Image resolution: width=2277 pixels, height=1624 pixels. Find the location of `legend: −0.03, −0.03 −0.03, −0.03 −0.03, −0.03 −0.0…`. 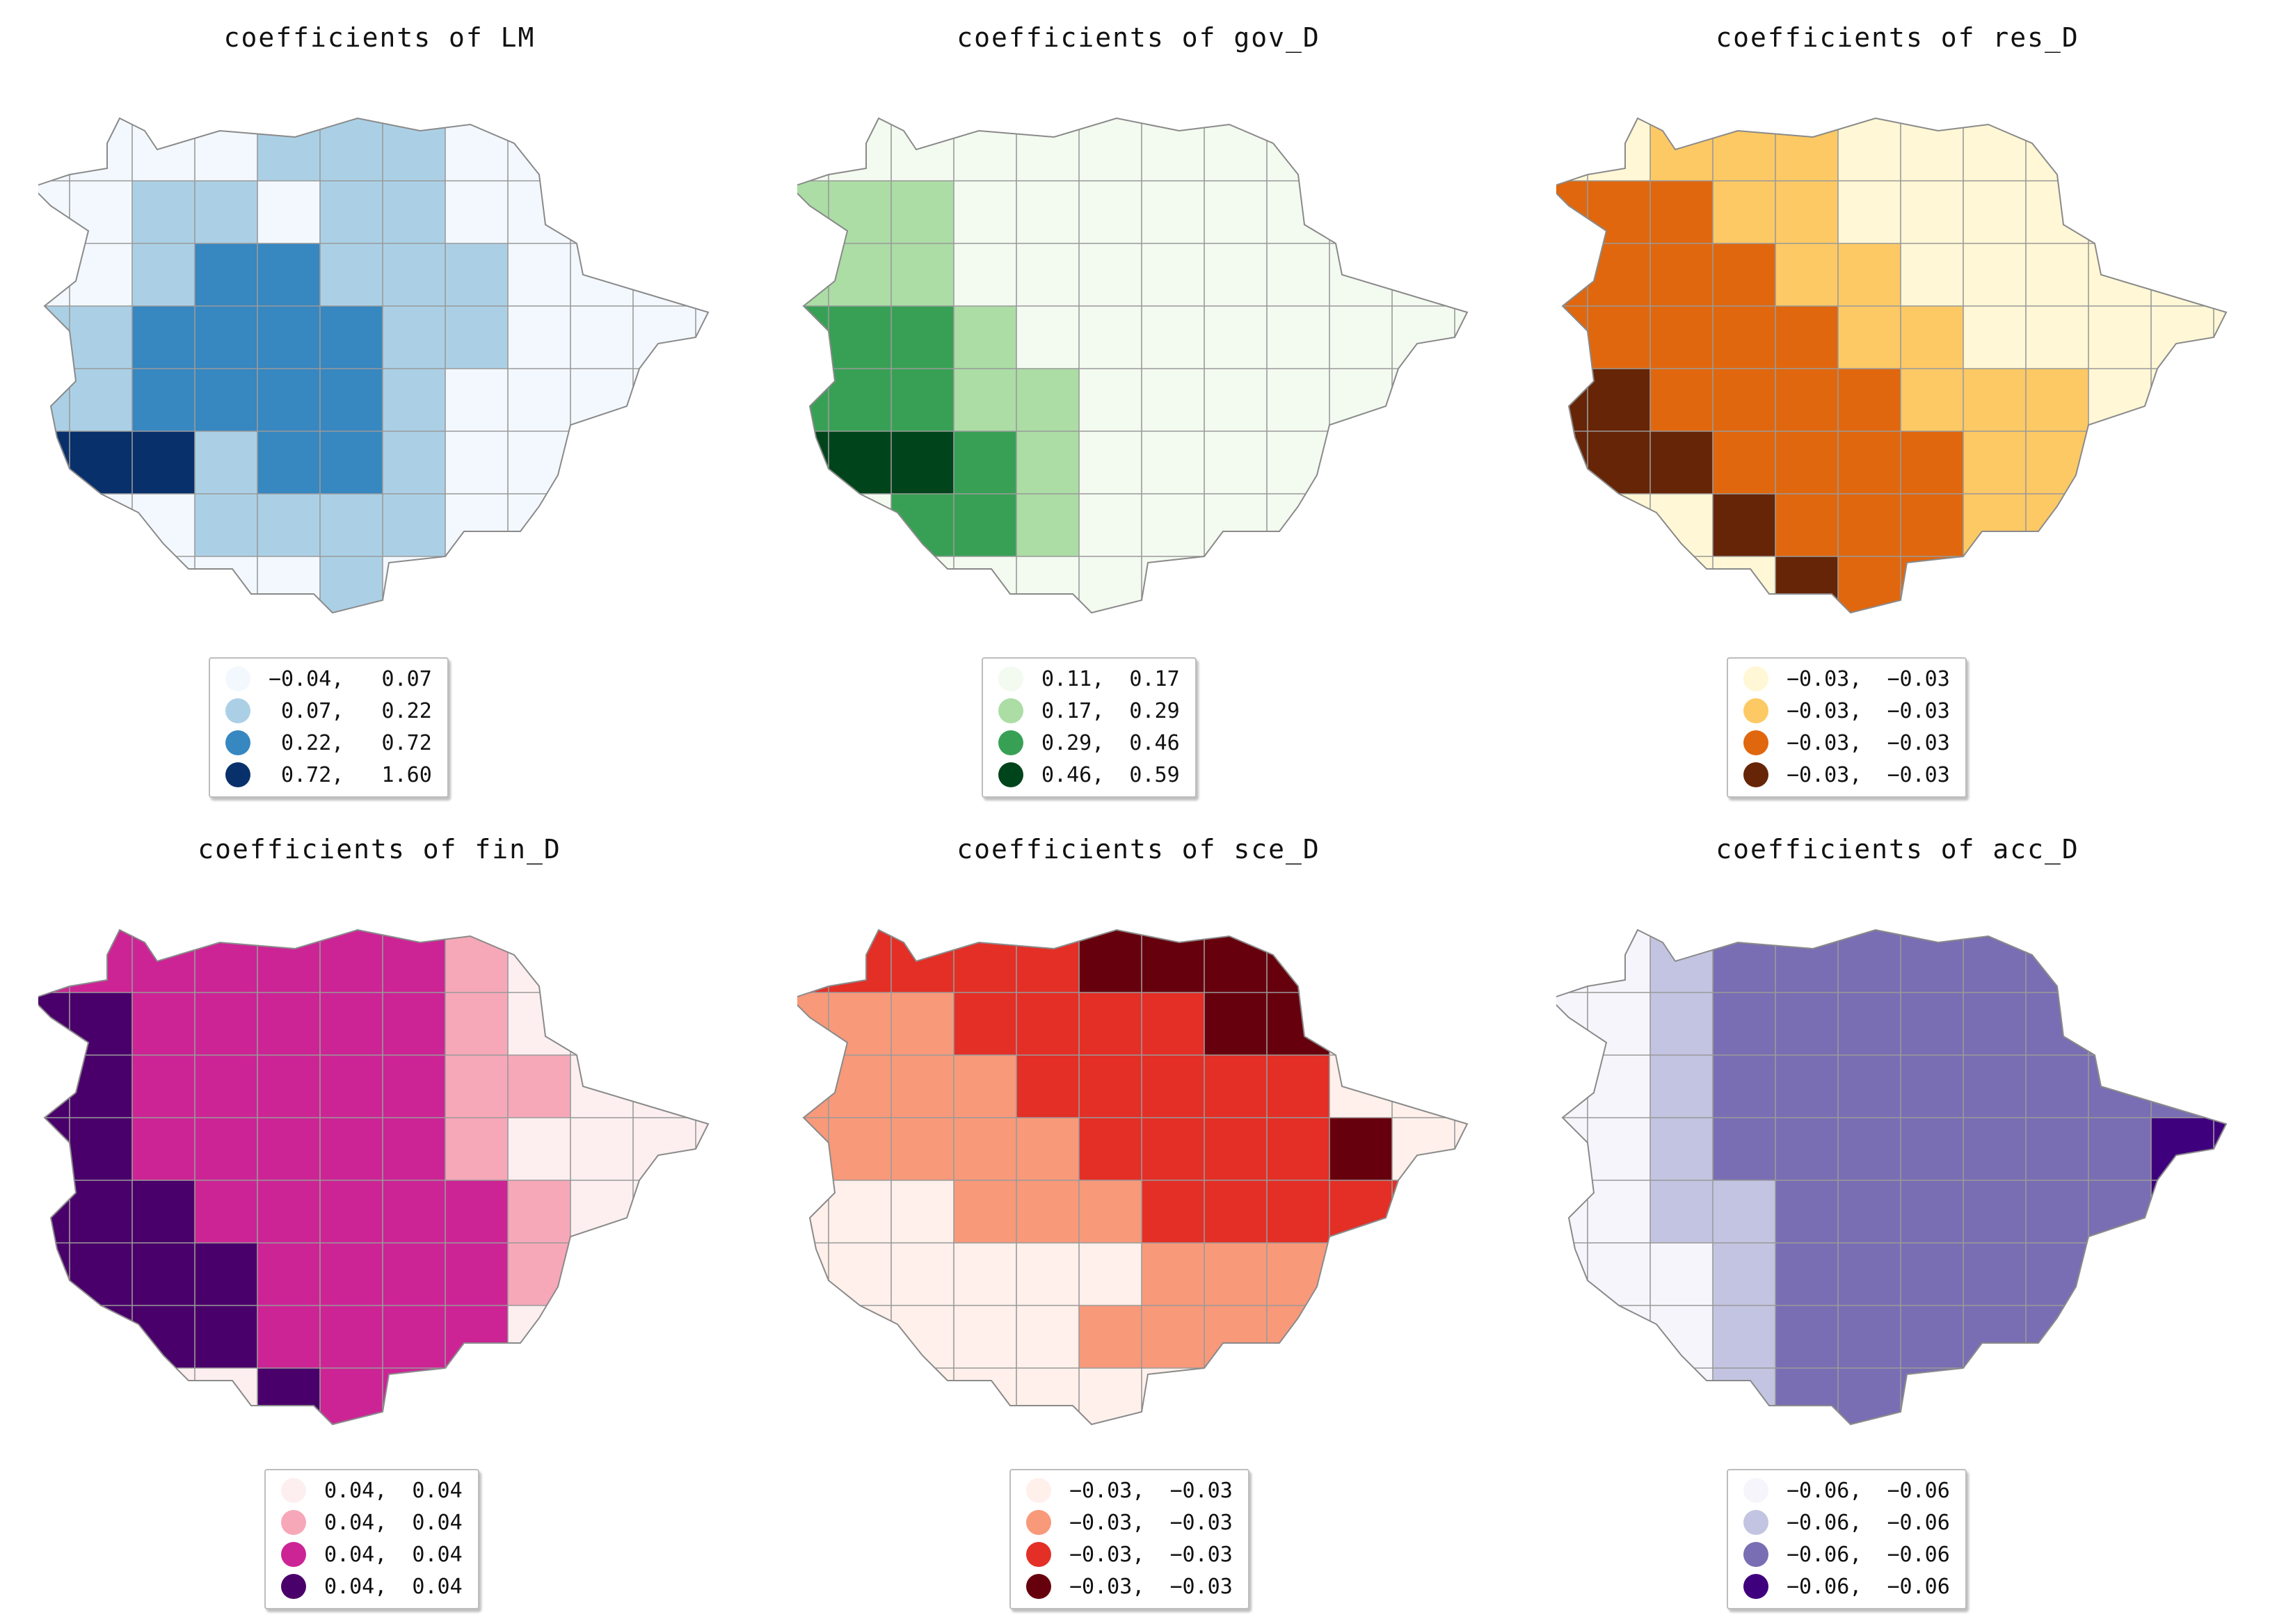

legend: −0.03, −0.03 −0.03, −0.03 −0.03, −0.03 −0.0… is located at coordinates (1847, 728).